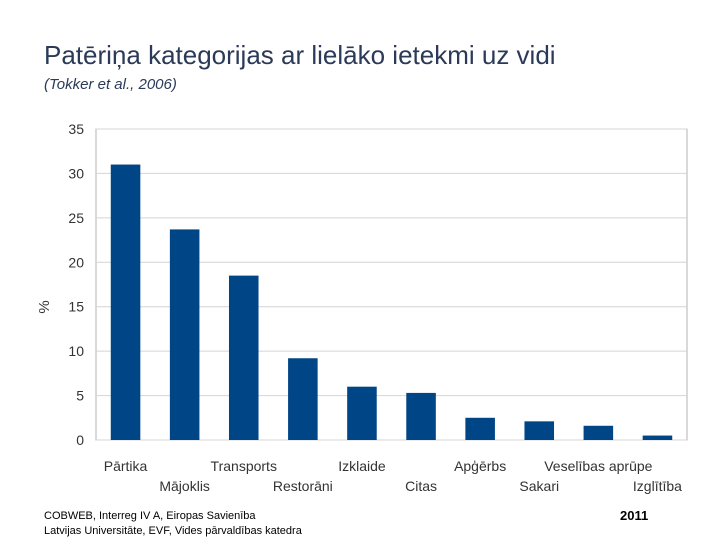 The image size is (720, 540). I want to click on y-tick-label: 0, so click(80, 440).